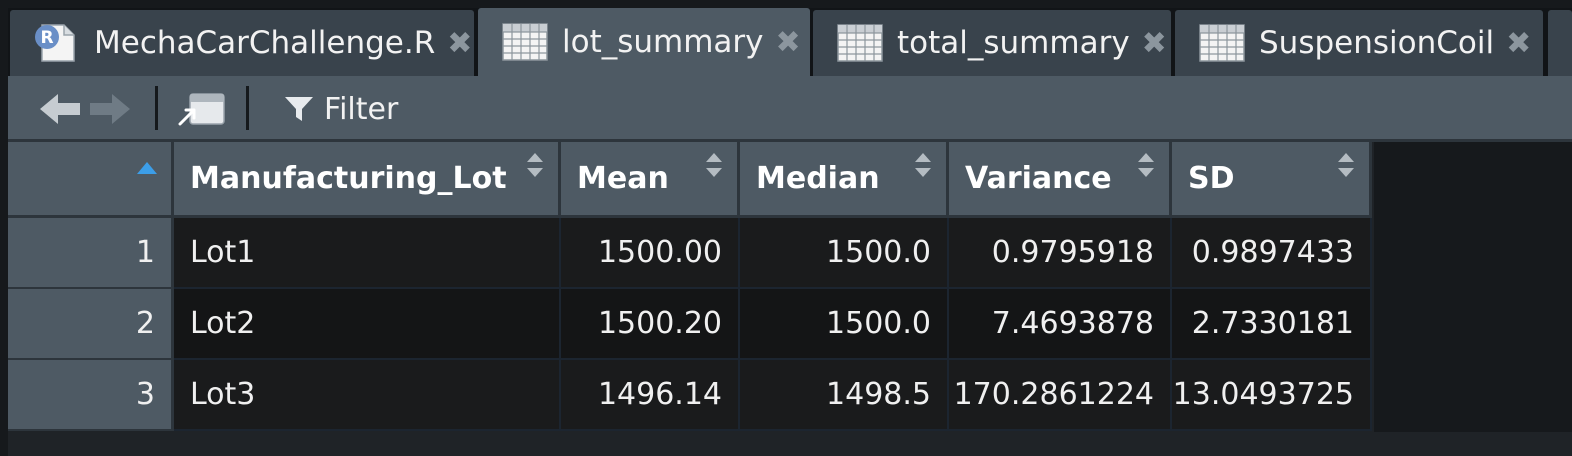 The width and height of the screenshot is (1572, 456). Describe the element at coordinates (1060, 324) in the screenshot. I see `cell-variance: 7.4693878` at that location.